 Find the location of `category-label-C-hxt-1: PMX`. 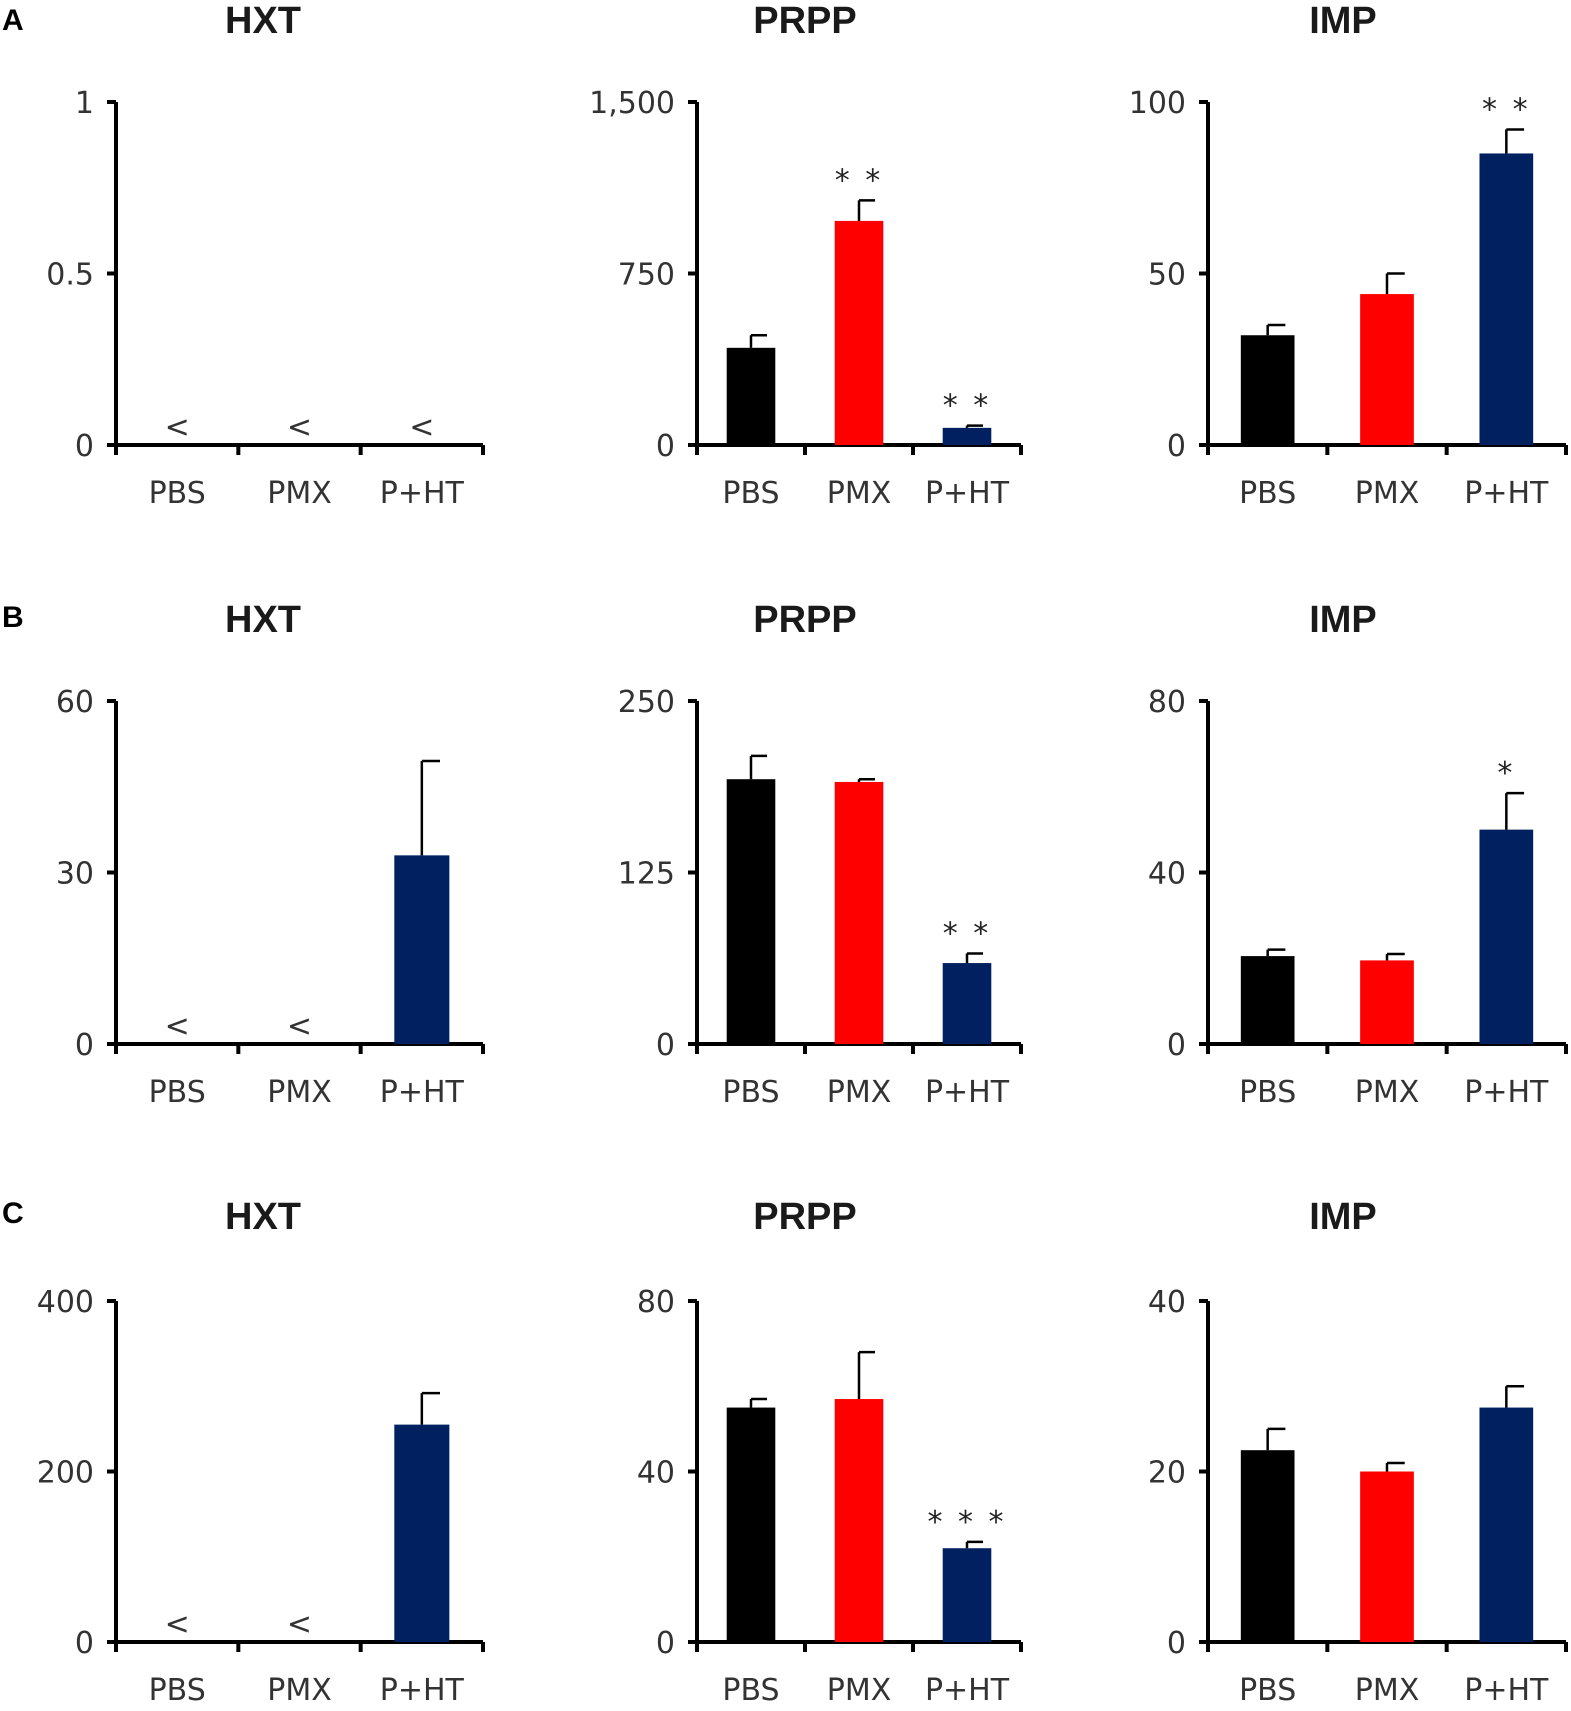

category-label-C-hxt-1: PMX is located at coordinates (299, 1690).